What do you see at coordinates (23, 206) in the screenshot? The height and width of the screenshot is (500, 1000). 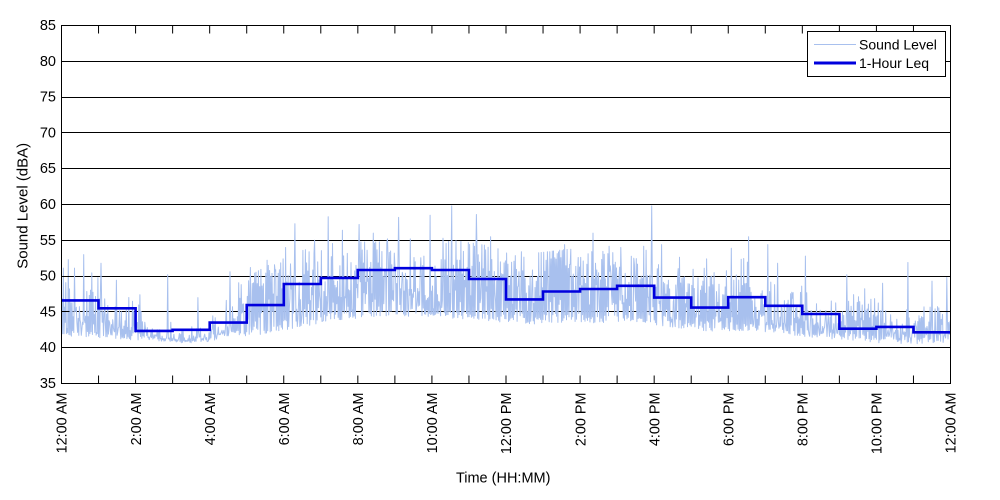 I see `svg-text: Sound Level (dBA)` at bounding box center [23, 206].